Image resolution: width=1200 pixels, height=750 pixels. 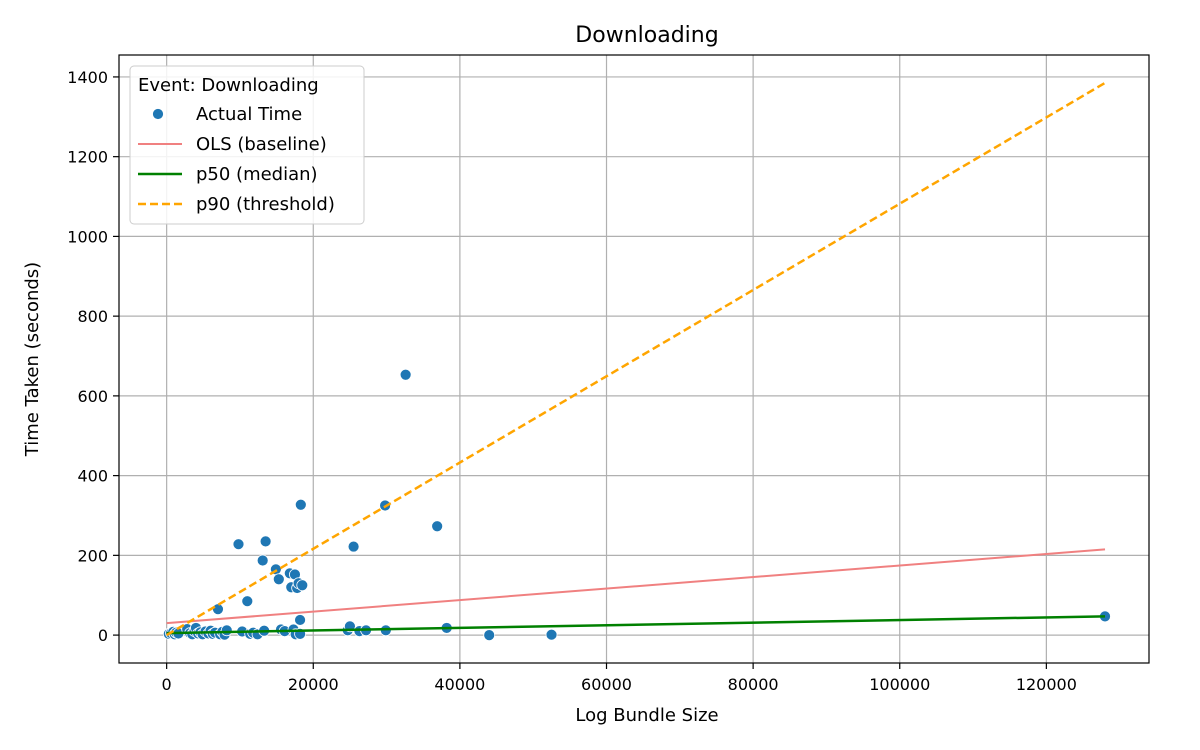 What do you see at coordinates (228, 85) in the screenshot?
I see `legend-title: Event: Downloading` at bounding box center [228, 85].